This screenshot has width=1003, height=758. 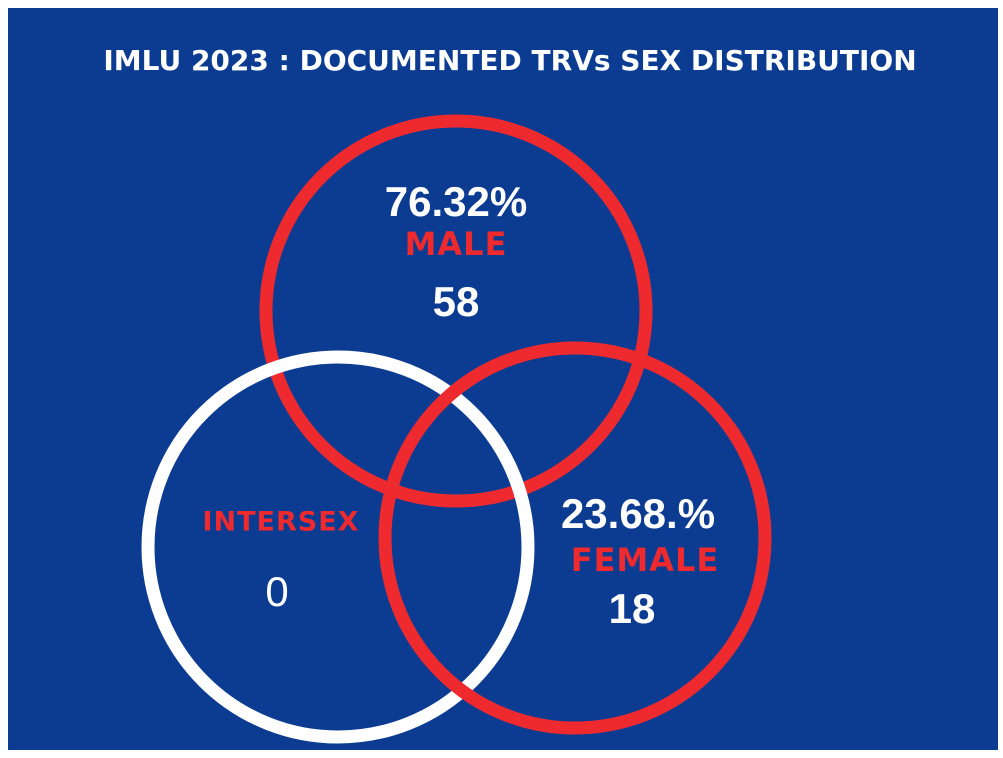 What do you see at coordinates (280, 522) in the screenshot?
I see `intersex-label: INTERSEX` at bounding box center [280, 522].